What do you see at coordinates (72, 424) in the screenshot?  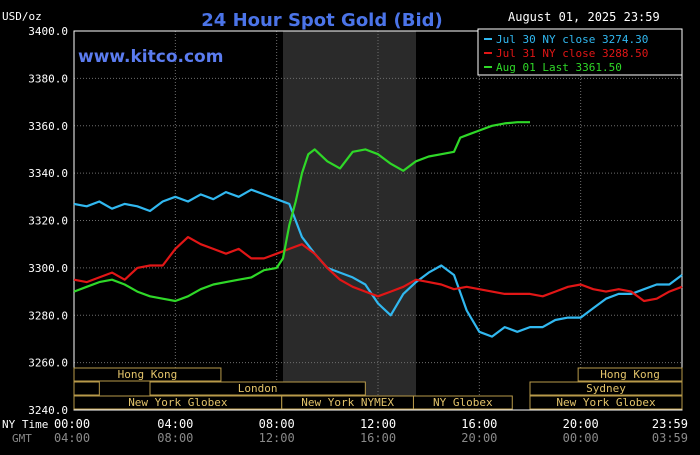 I see `x-tick-label-ny: 00:00` at bounding box center [72, 424].